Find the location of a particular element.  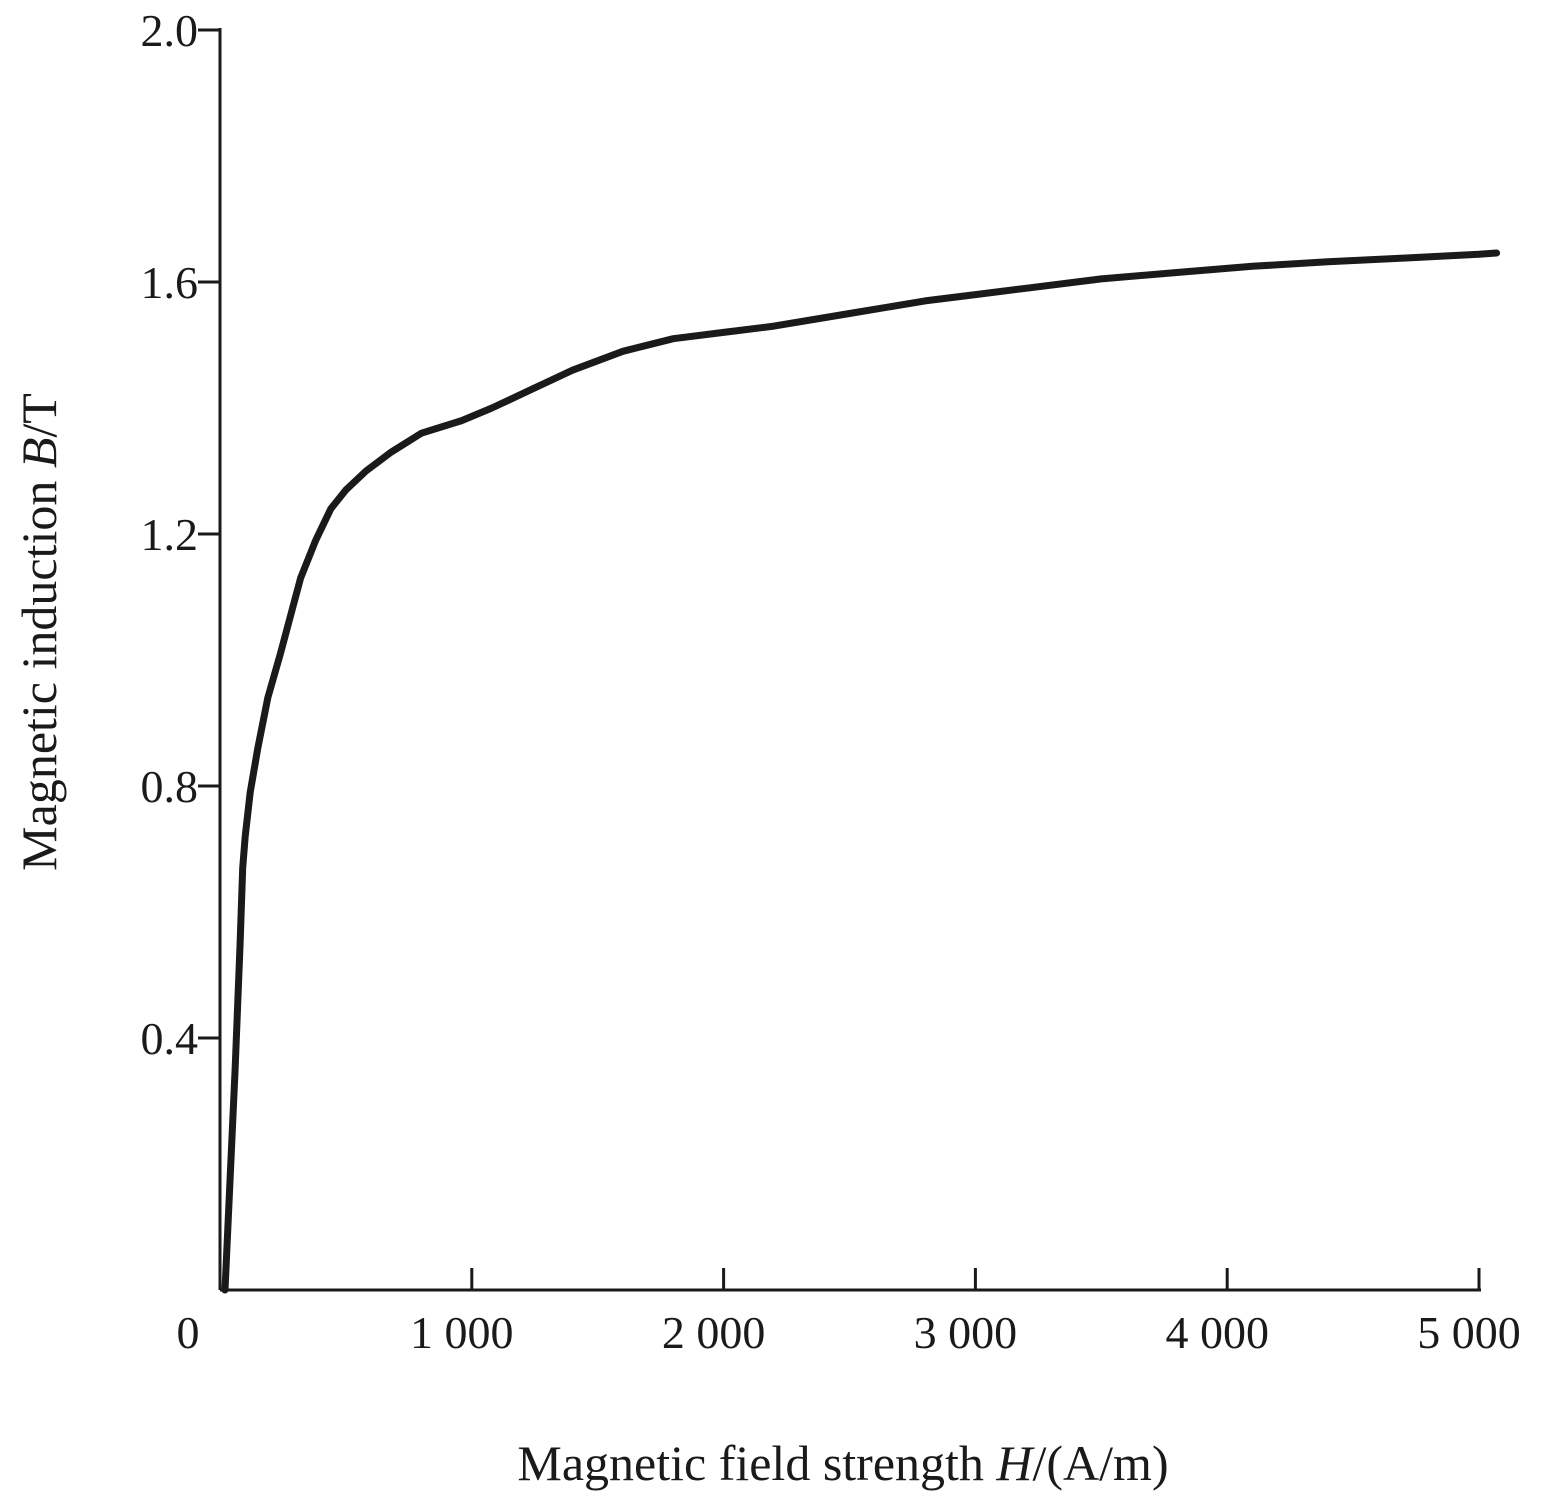

y-tick-label: 2.0 is located at coordinates (170, 30).